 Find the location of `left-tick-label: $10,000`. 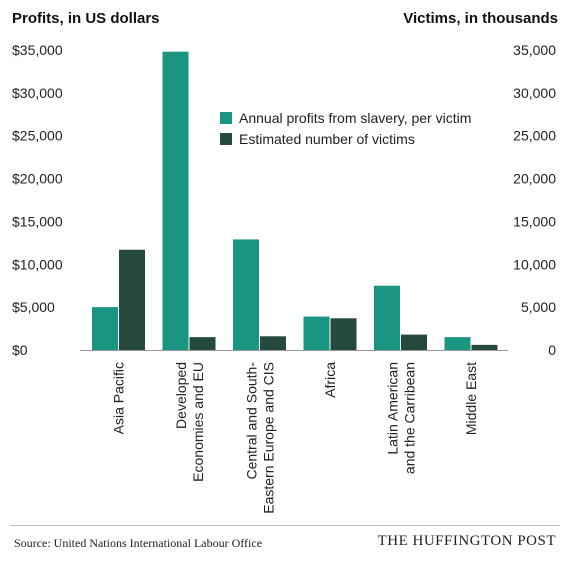

left-tick-label: $10,000 is located at coordinates (37, 264).